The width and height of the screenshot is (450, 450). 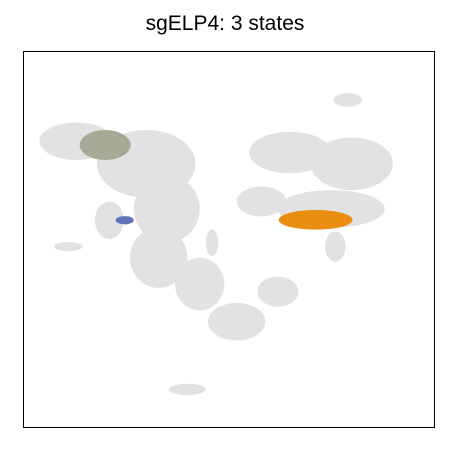 What do you see at coordinates (124, 220) in the screenshot?
I see `state-2-cells` at bounding box center [124, 220].